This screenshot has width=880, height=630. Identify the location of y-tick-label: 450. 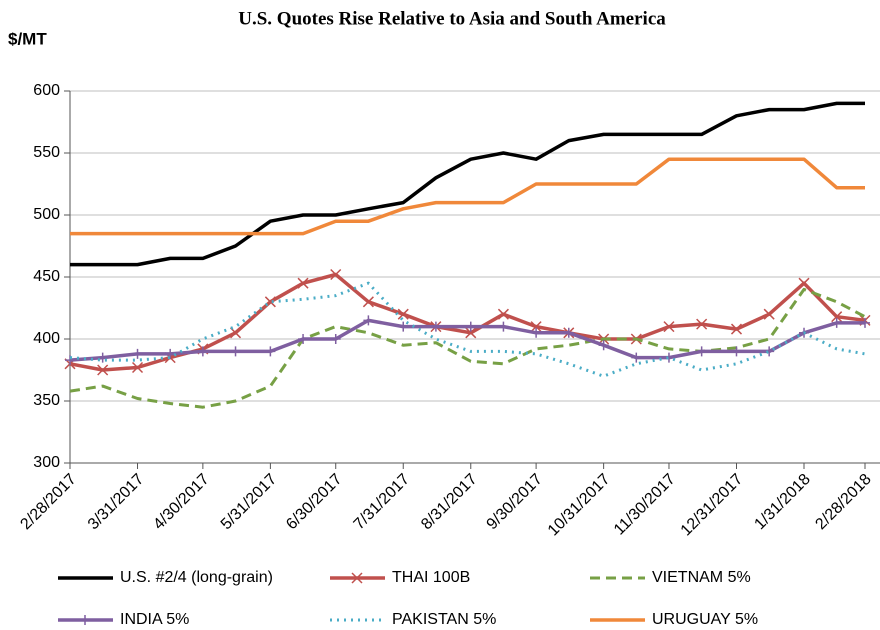
(46, 276).